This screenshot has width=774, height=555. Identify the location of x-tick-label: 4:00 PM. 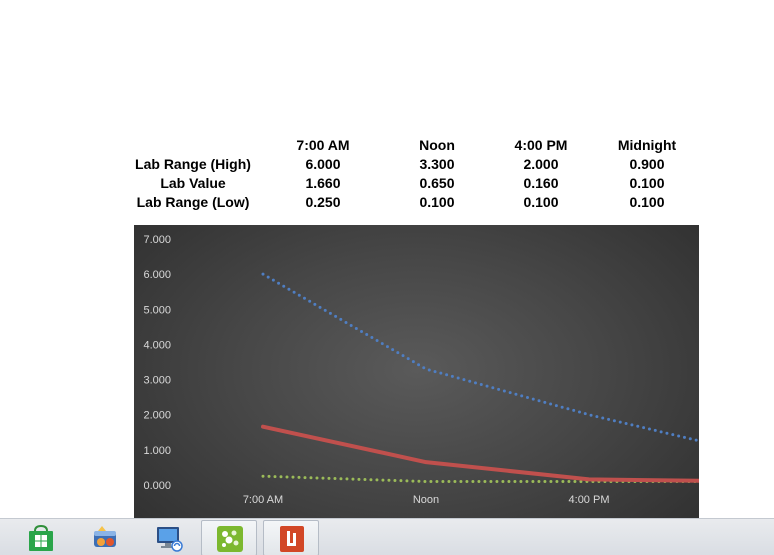
(589, 500).